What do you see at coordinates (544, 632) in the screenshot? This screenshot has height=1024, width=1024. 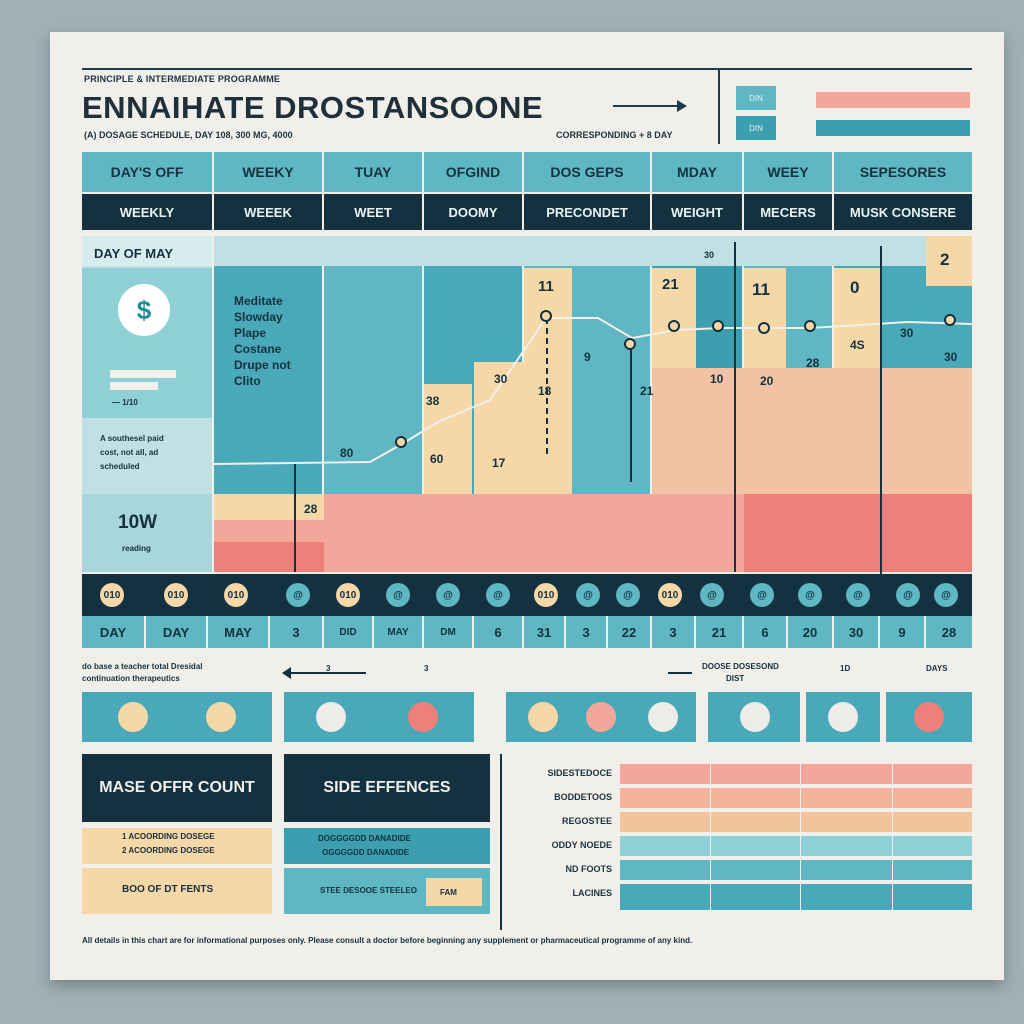 I see `day-cell: 31` at bounding box center [544, 632].